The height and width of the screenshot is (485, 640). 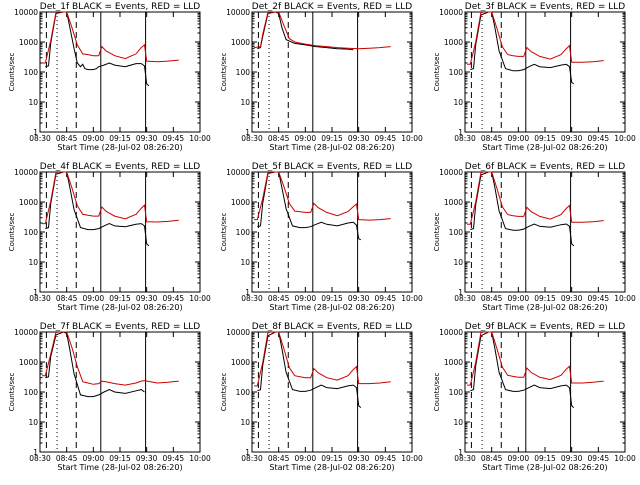 What do you see at coordinates (545, 167) in the screenshot?
I see `chart-title: Det_6f BLACK = Events, RED = LLD` at bounding box center [545, 167].